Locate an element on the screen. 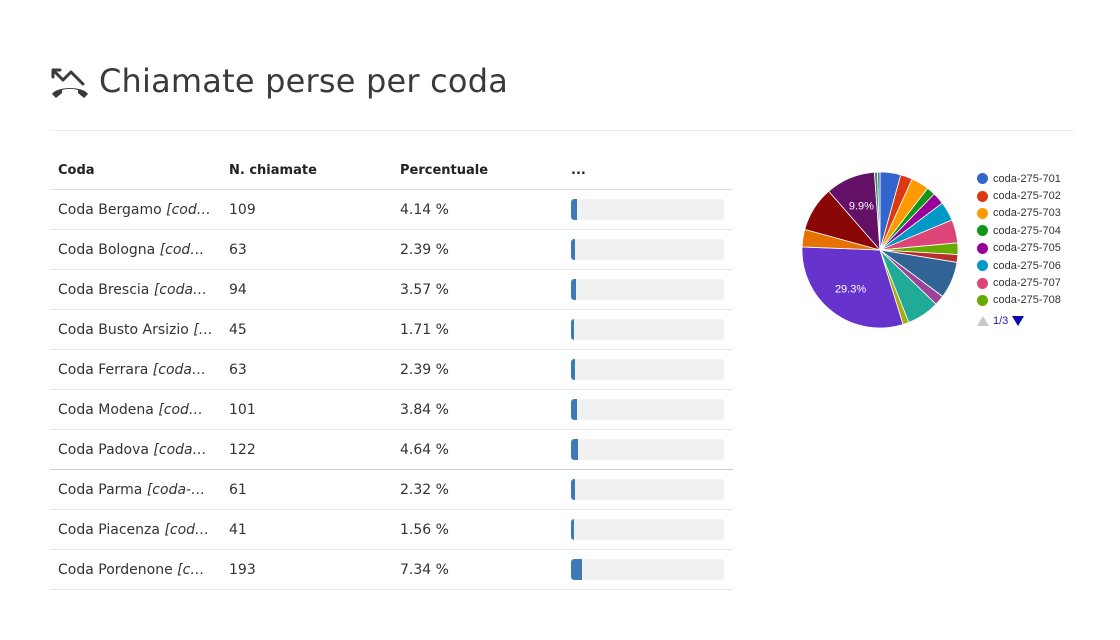 The width and height of the screenshot is (1120, 640). column-header-calls: N. chiamate is located at coordinates (273, 170).